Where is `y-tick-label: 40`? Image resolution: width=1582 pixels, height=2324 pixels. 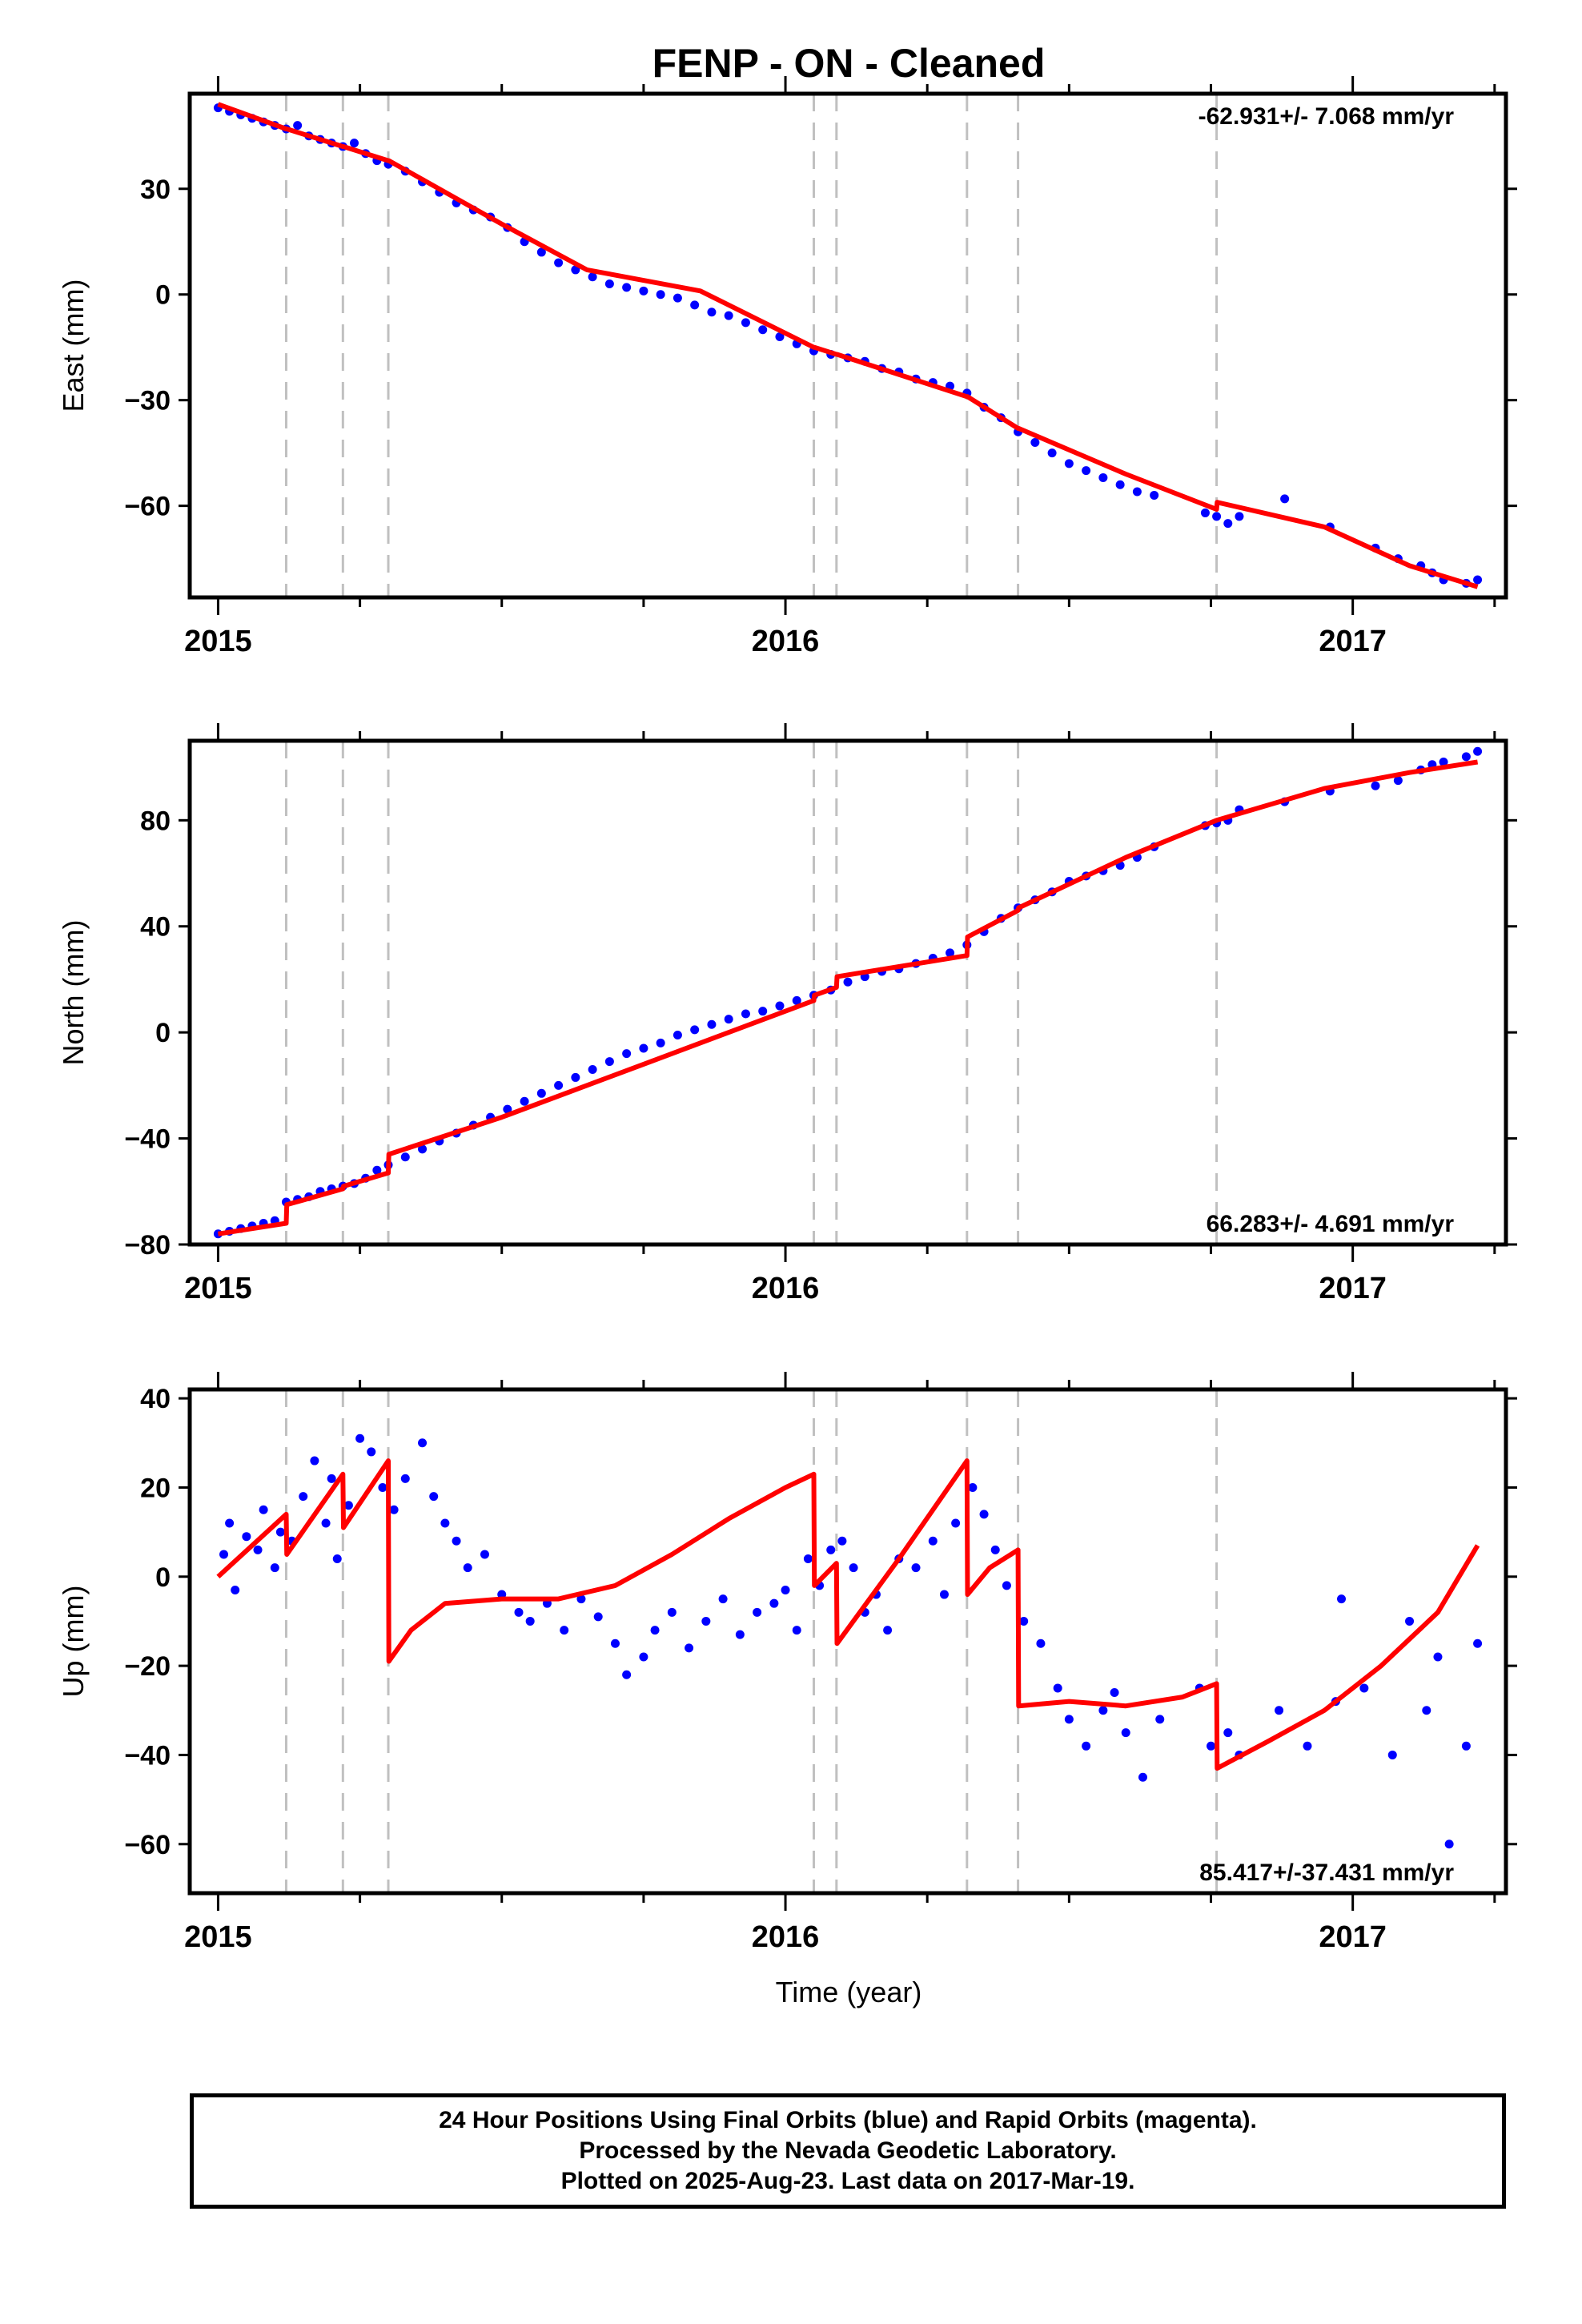
y-tick-label: 40 is located at coordinates (155, 1399).